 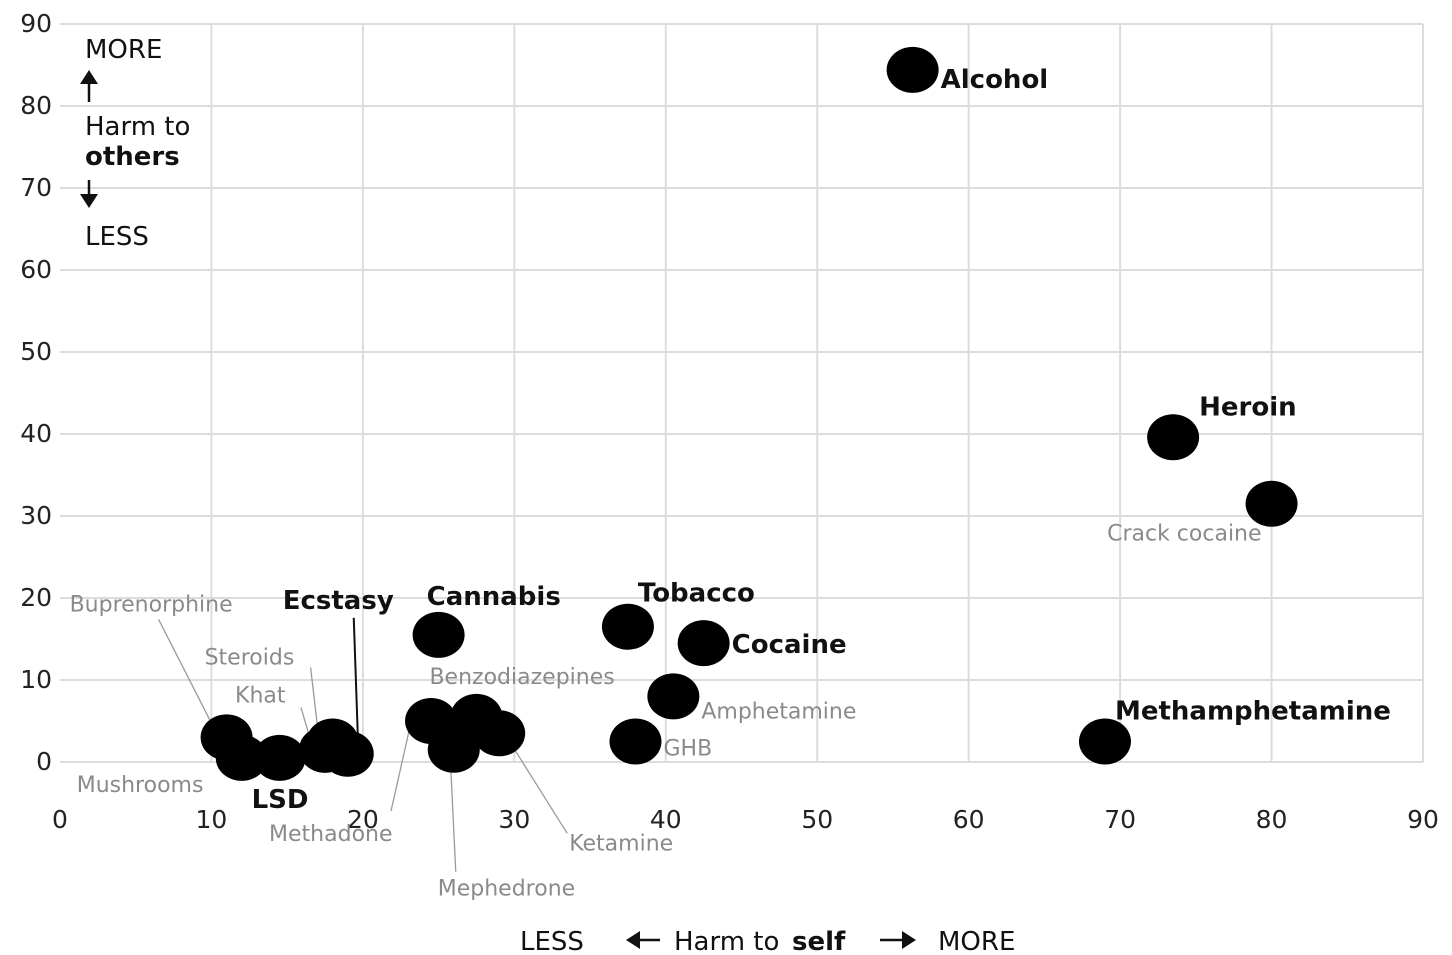 What do you see at coordinates (817, 819) in the screenshot?
I see `x-tick-label: 50` at bounding box center [817, 819].